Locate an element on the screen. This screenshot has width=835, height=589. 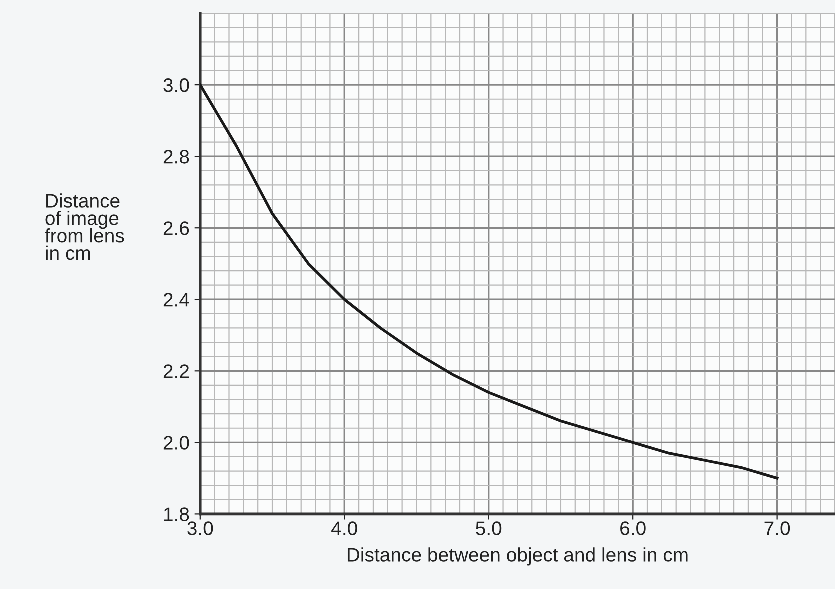
y-tick-label: 2.0 is located at coordinates (177, 443).